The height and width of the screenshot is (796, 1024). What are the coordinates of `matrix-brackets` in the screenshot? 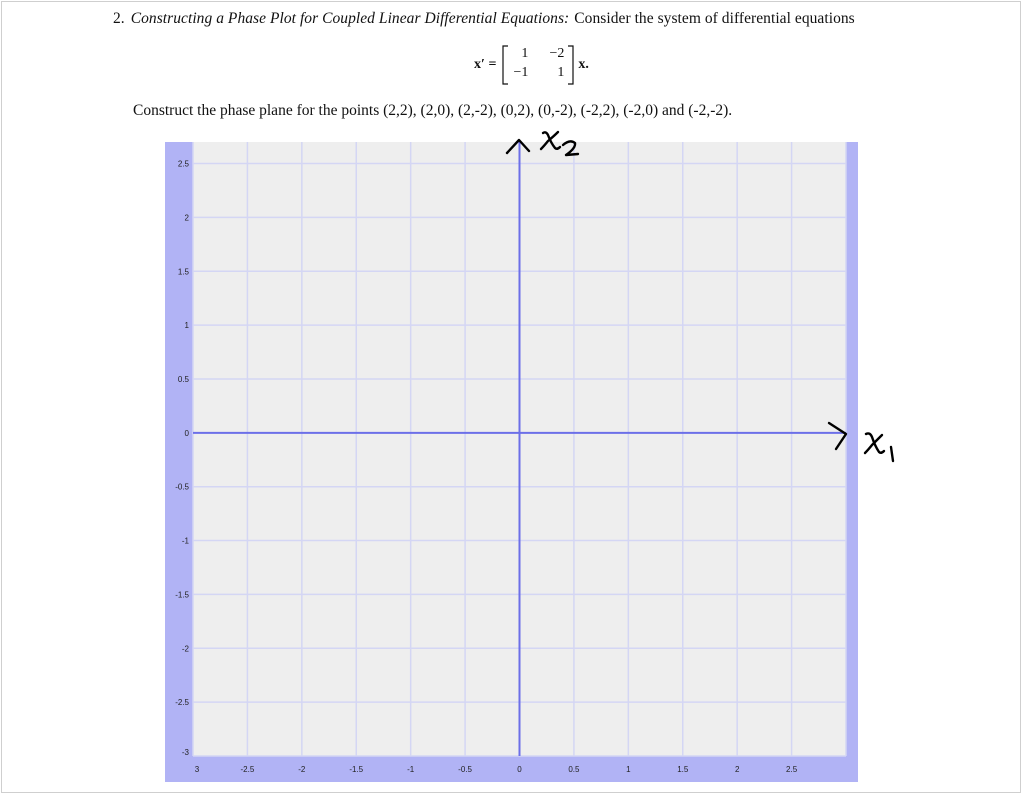 It's located at (538, 65).